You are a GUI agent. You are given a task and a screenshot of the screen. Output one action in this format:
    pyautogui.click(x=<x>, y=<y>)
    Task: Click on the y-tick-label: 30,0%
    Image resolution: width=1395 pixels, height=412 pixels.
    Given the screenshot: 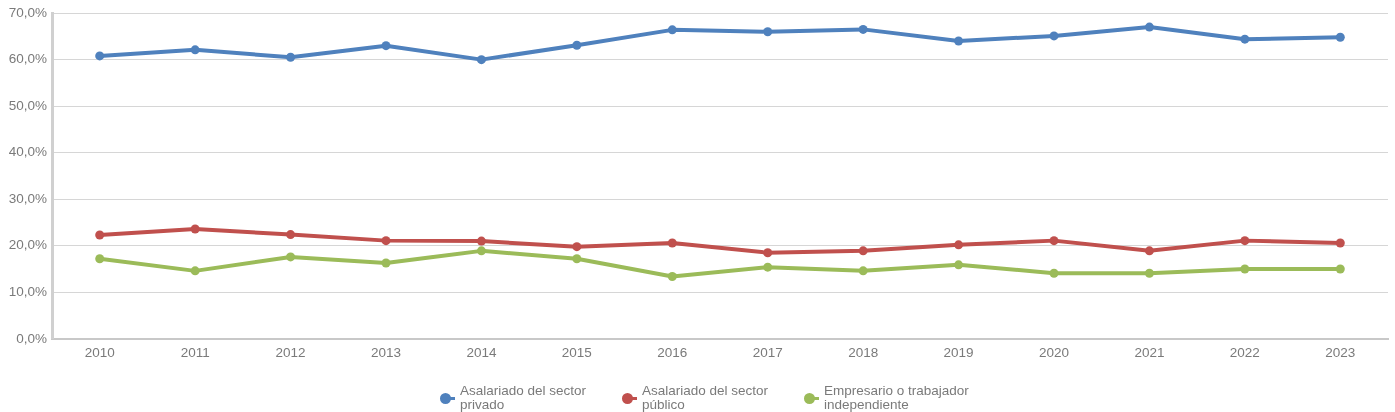 What is the action you would take?
    pyautogui.click(x=27, y=198)
    